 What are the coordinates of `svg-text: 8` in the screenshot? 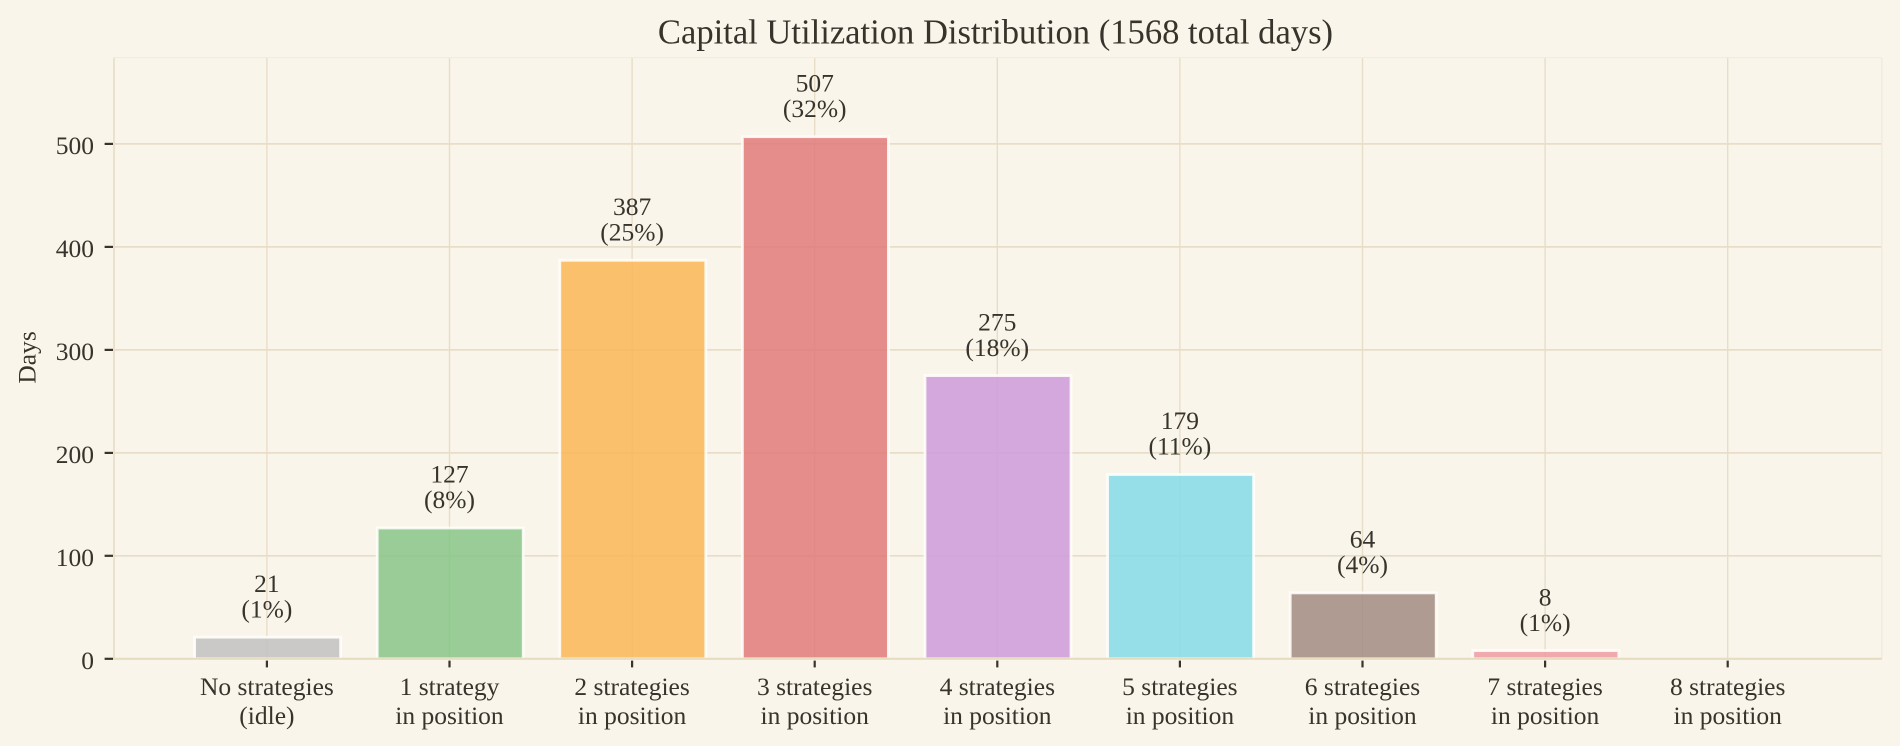 It's located at (1545, 596).